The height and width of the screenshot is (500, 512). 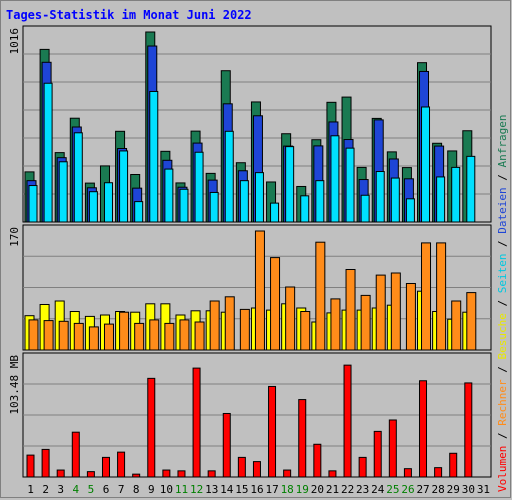 What do you see at coordinates (241, 489) in the screenshot?
I see `x-tick-label: 15` at bounding box center [241, 489].